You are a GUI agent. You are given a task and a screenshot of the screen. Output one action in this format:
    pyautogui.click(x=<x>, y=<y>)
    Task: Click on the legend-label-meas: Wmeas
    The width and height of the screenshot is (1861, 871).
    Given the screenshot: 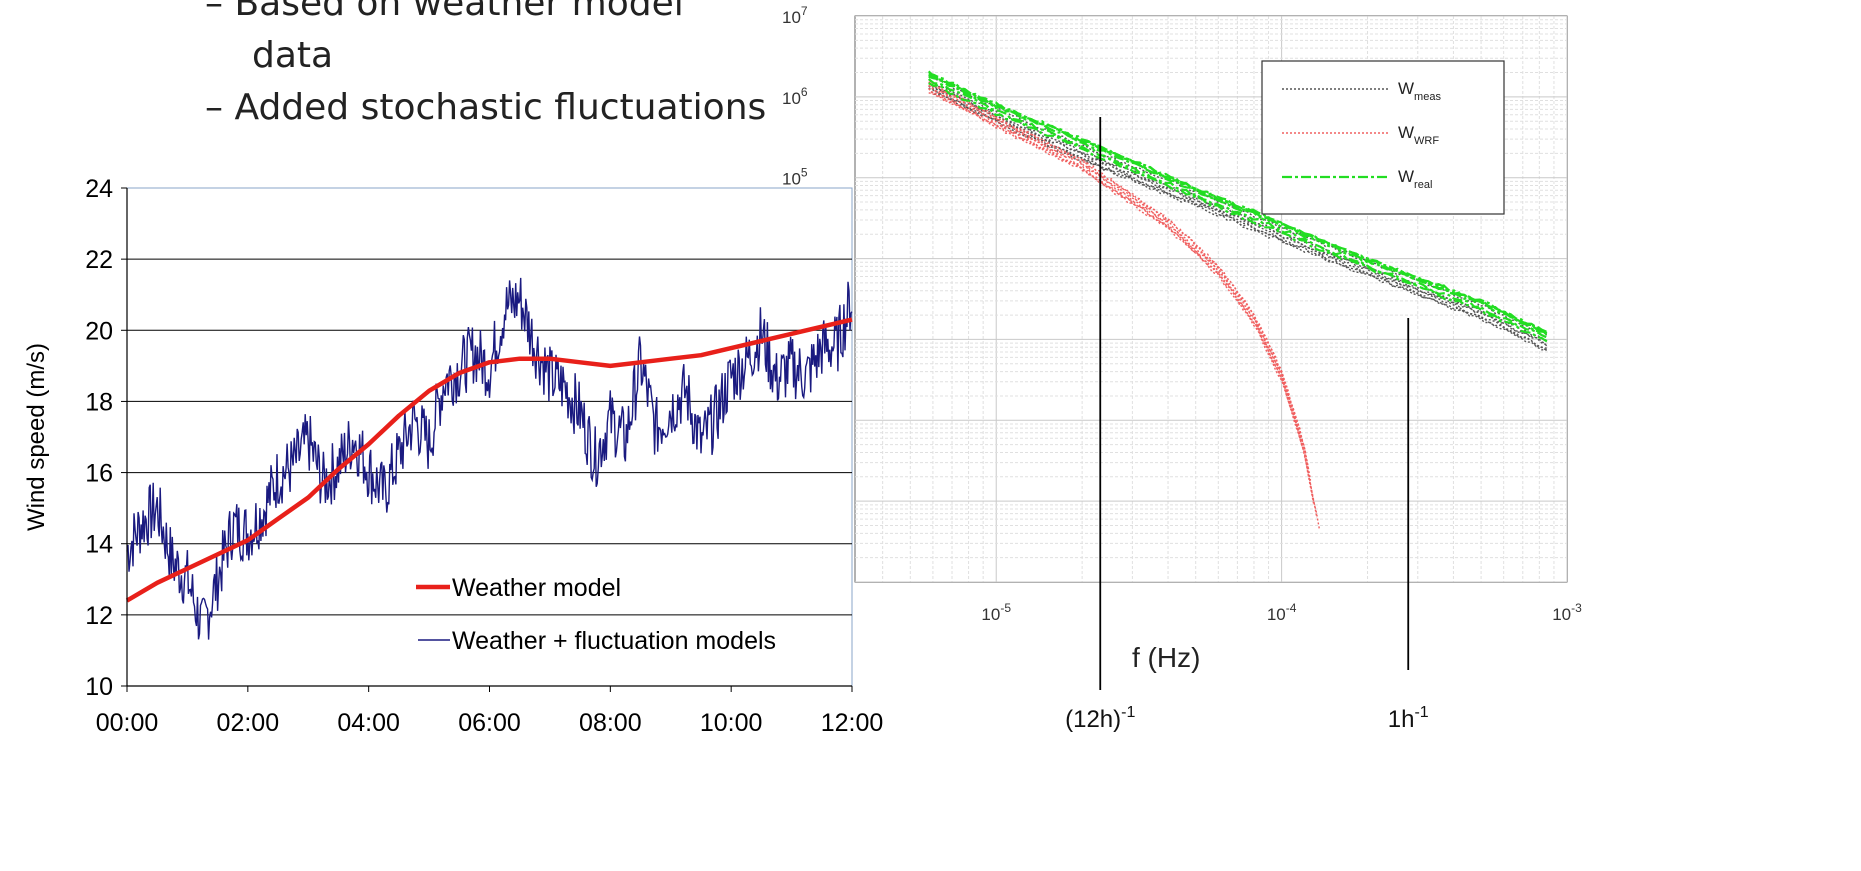 What is the action you would take?
    pyautogui.click(x=1419, y=91)
    